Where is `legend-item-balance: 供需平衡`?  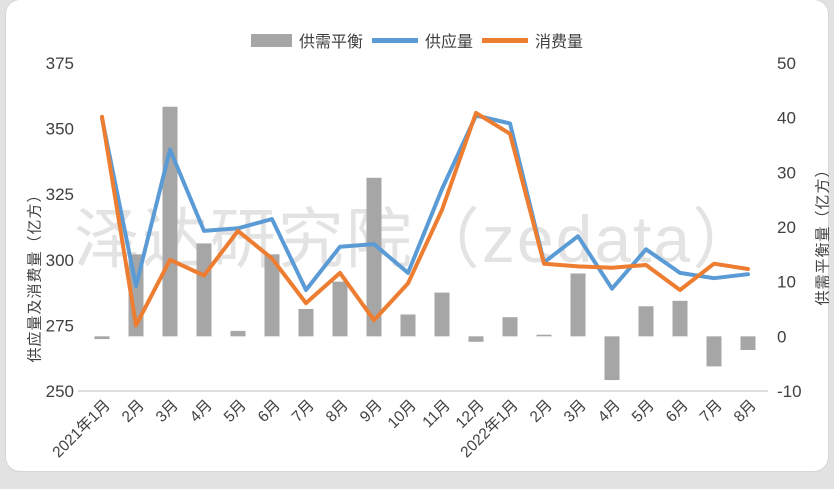
legend-item-balance: 供需平衡 is located at coordinates (306, 40).